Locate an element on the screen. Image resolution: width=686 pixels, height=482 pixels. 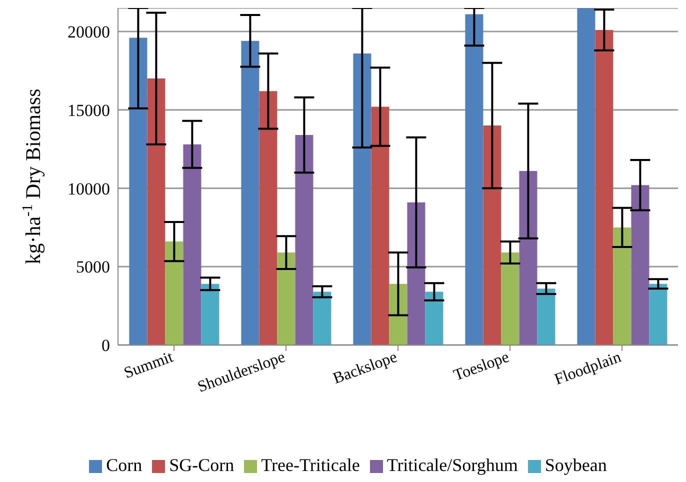
y-tick-label: 0 is located at coordinates (106, 346).